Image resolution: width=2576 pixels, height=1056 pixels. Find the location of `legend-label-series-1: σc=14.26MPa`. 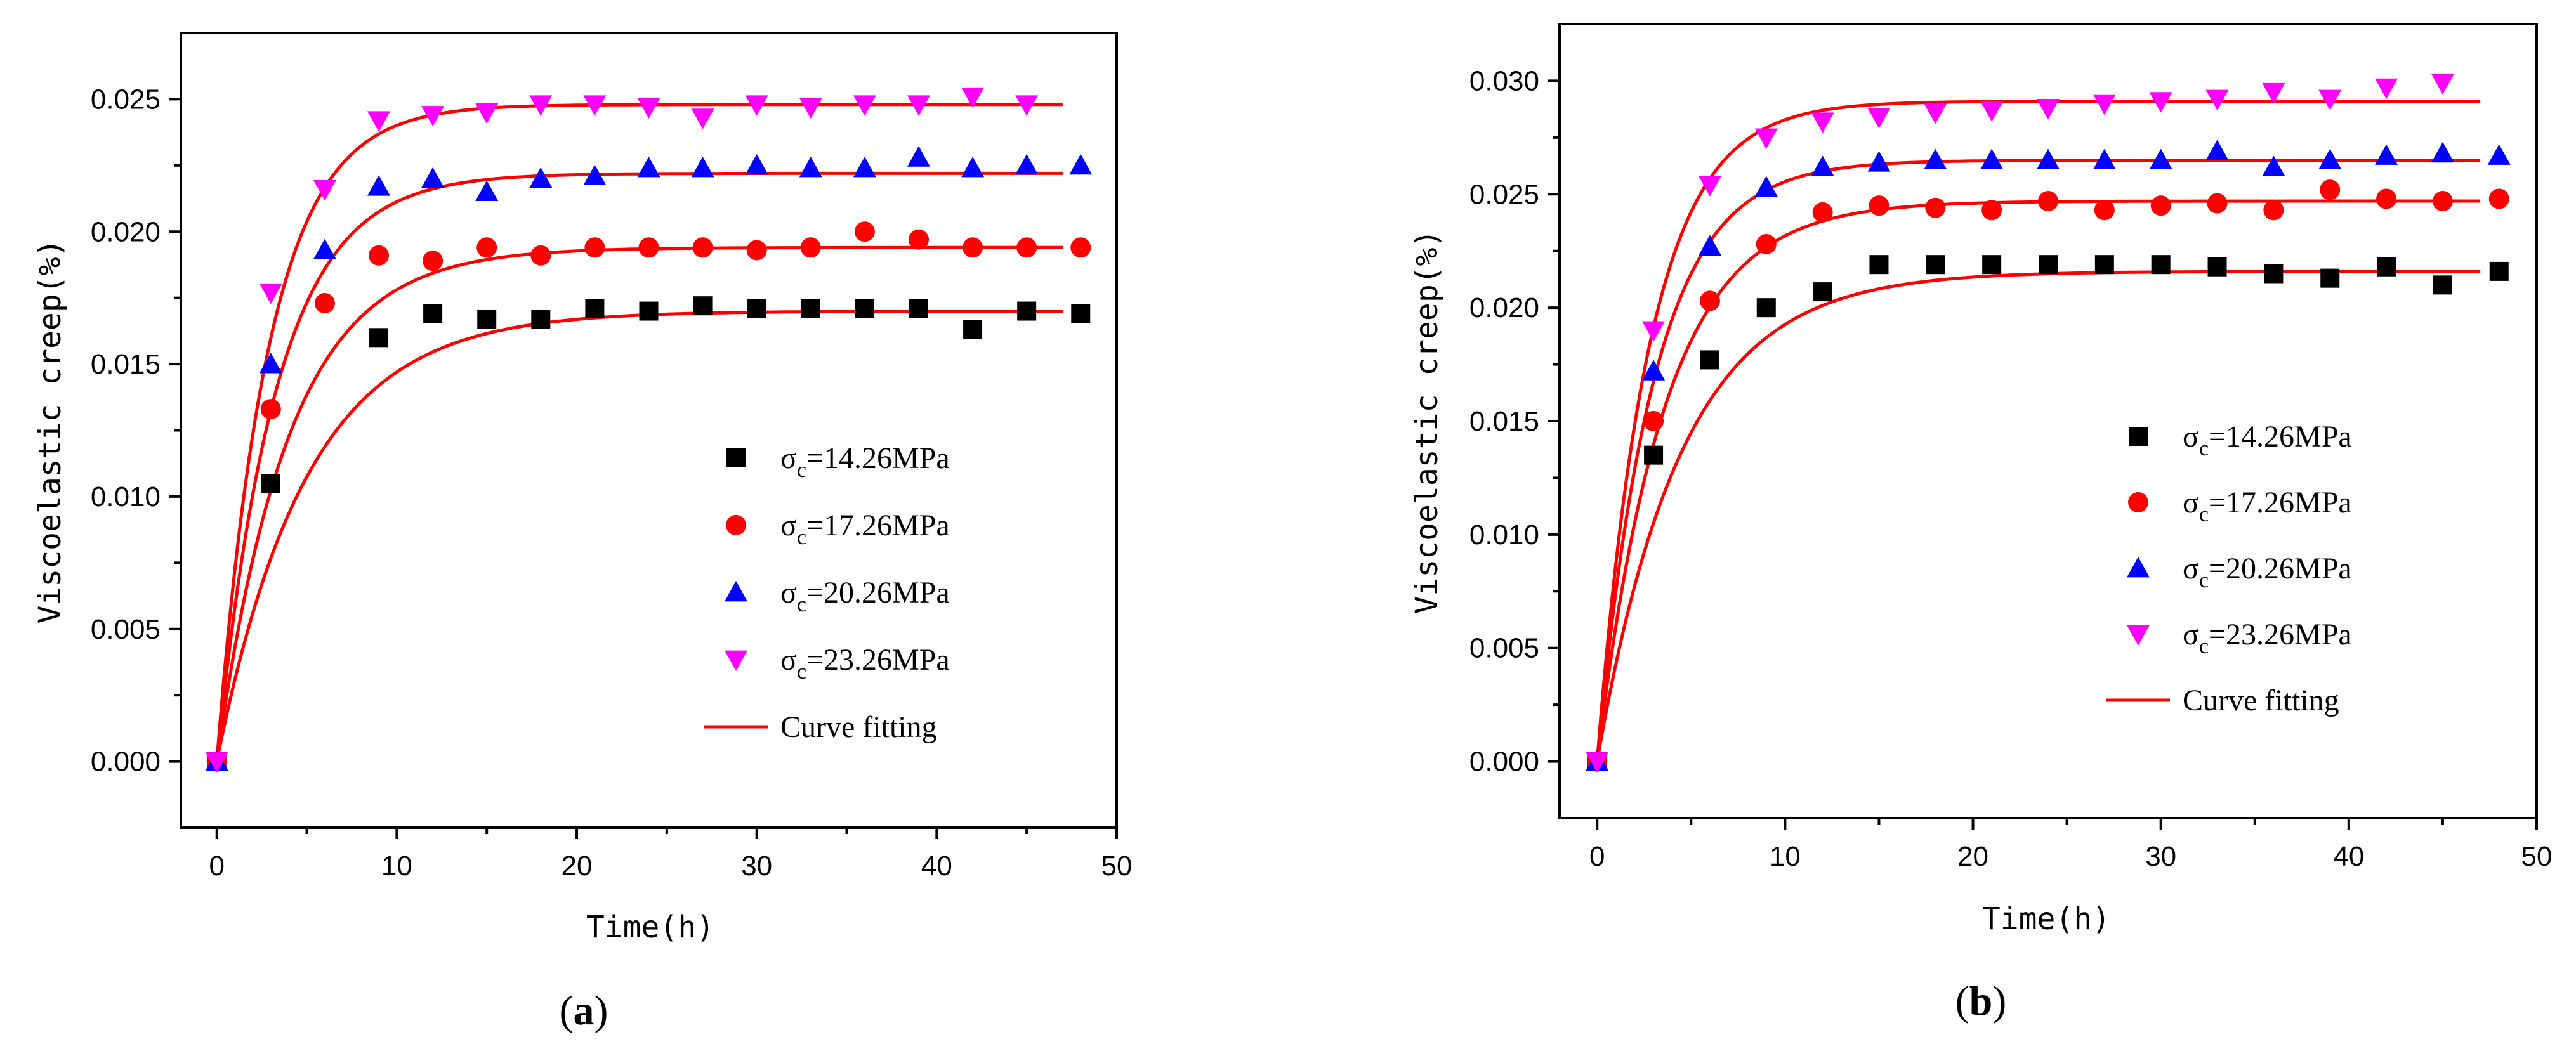

legend-label-series-1: σc=14.26MPa is located at coordinates (865, 461).